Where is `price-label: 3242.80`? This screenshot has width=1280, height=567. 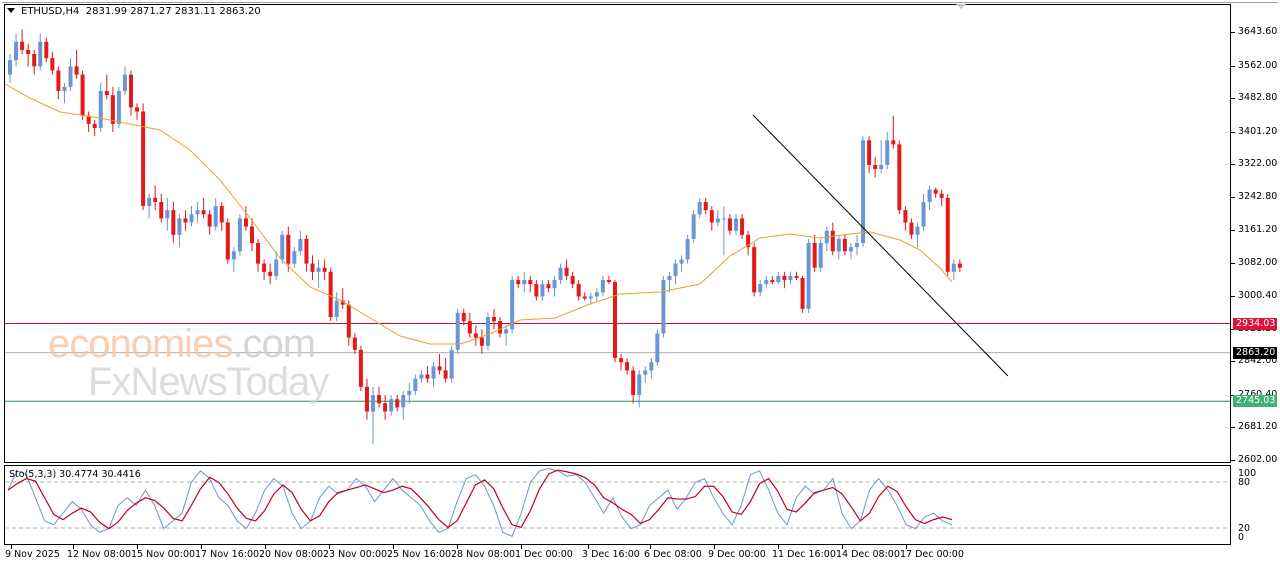 price-label: 3242.80 is located at coordinates (1258, 196).